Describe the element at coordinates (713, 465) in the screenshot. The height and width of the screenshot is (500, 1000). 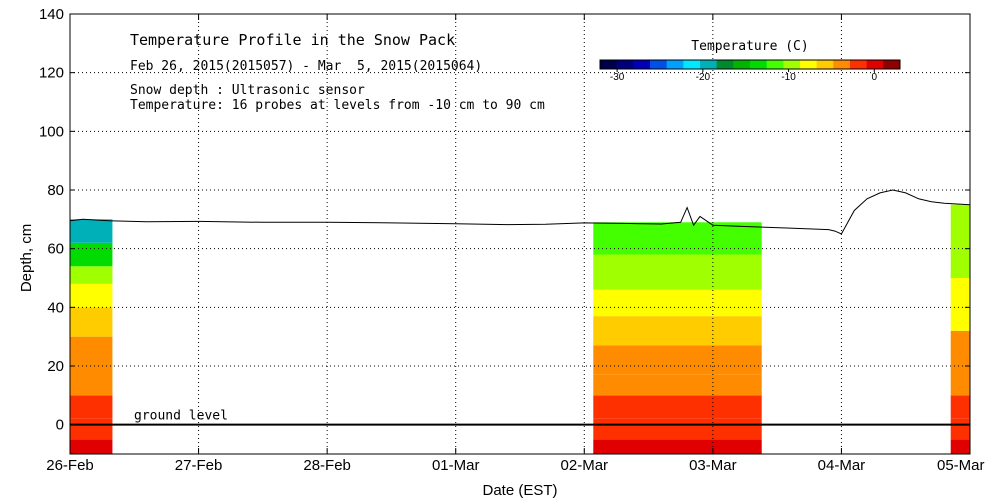
I see `x-tick-label: 03-Mar` at that location.